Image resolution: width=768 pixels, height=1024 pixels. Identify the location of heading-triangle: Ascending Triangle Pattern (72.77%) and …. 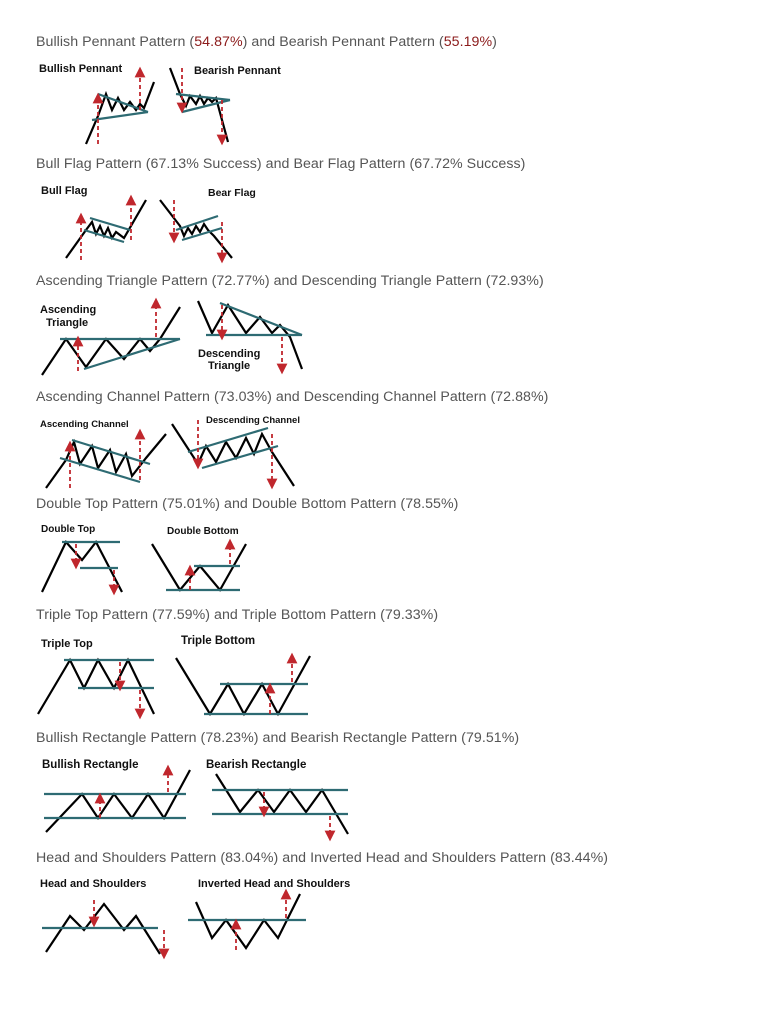
(290, 281).